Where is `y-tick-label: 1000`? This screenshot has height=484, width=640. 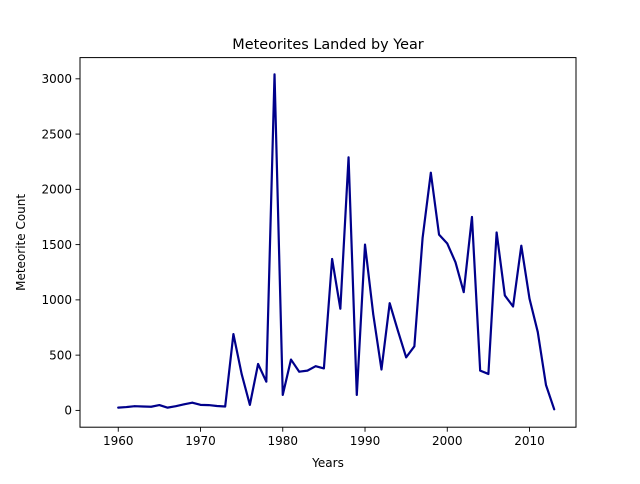 y-tick-label: 1000 is located at coordinates (56, 300).